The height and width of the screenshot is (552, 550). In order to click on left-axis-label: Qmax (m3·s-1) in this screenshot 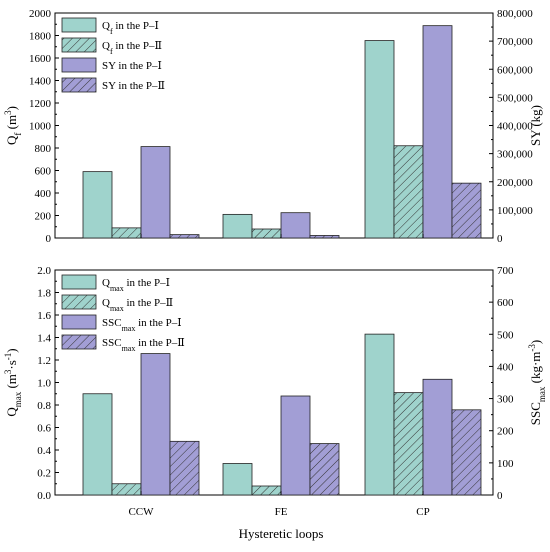, I will do `click(13, 382)`.